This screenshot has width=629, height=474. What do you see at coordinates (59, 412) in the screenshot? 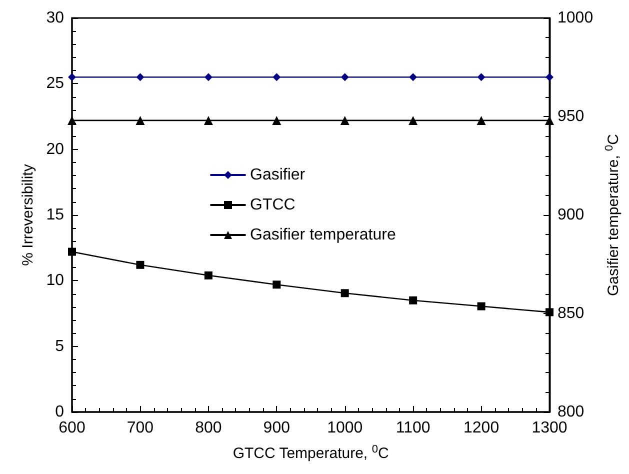
I see `y-tick-label: 0` at bounding box center [59, 412].